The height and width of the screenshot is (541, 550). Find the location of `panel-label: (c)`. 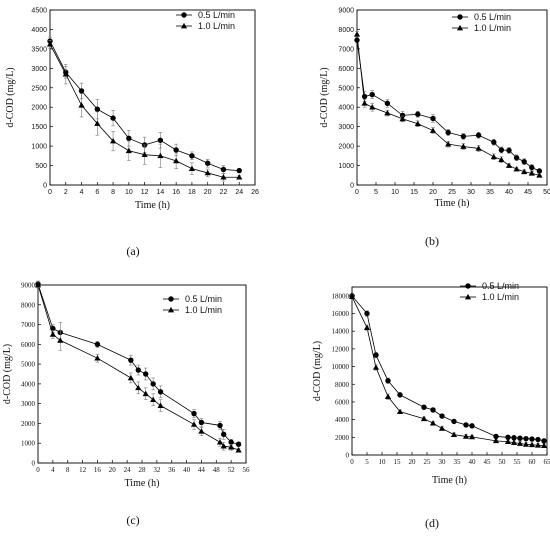

panel-label: (c) is located at coordinates (132, 520).